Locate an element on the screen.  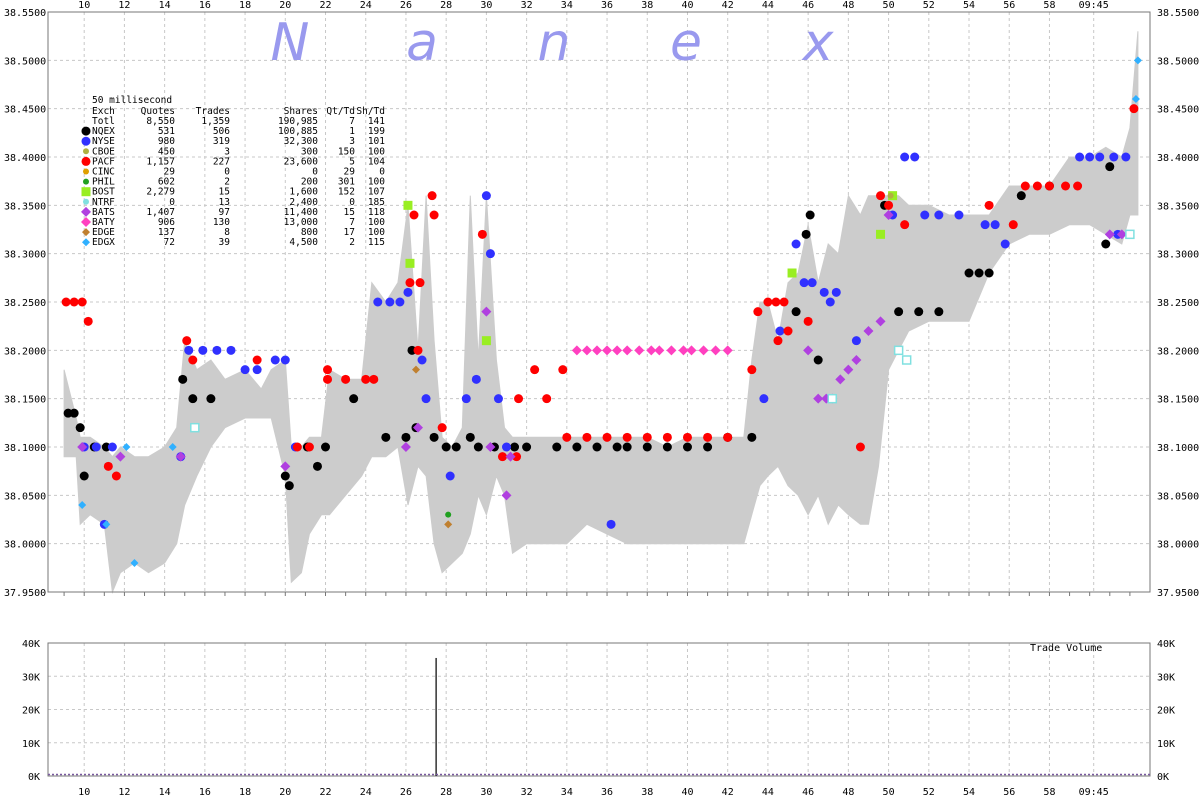
legend-cell: 506 is located at coordinates (221, 131).